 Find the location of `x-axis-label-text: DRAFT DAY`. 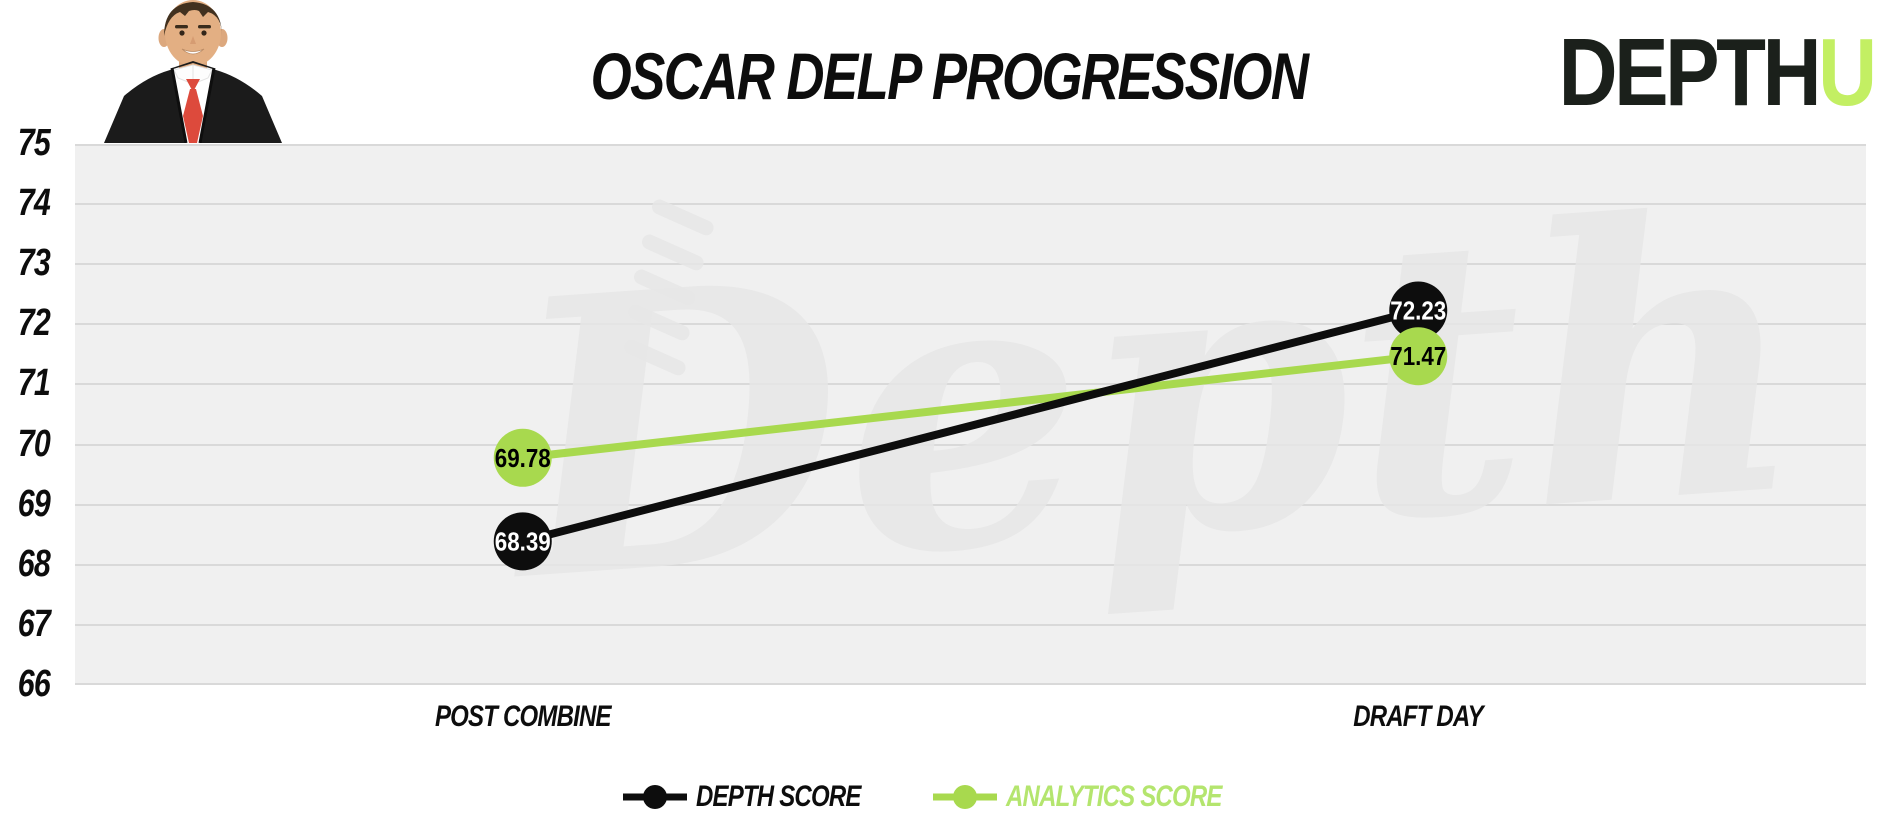

x-axis-label-text: DRAFT DAY is located at coordinates (1418, 716).